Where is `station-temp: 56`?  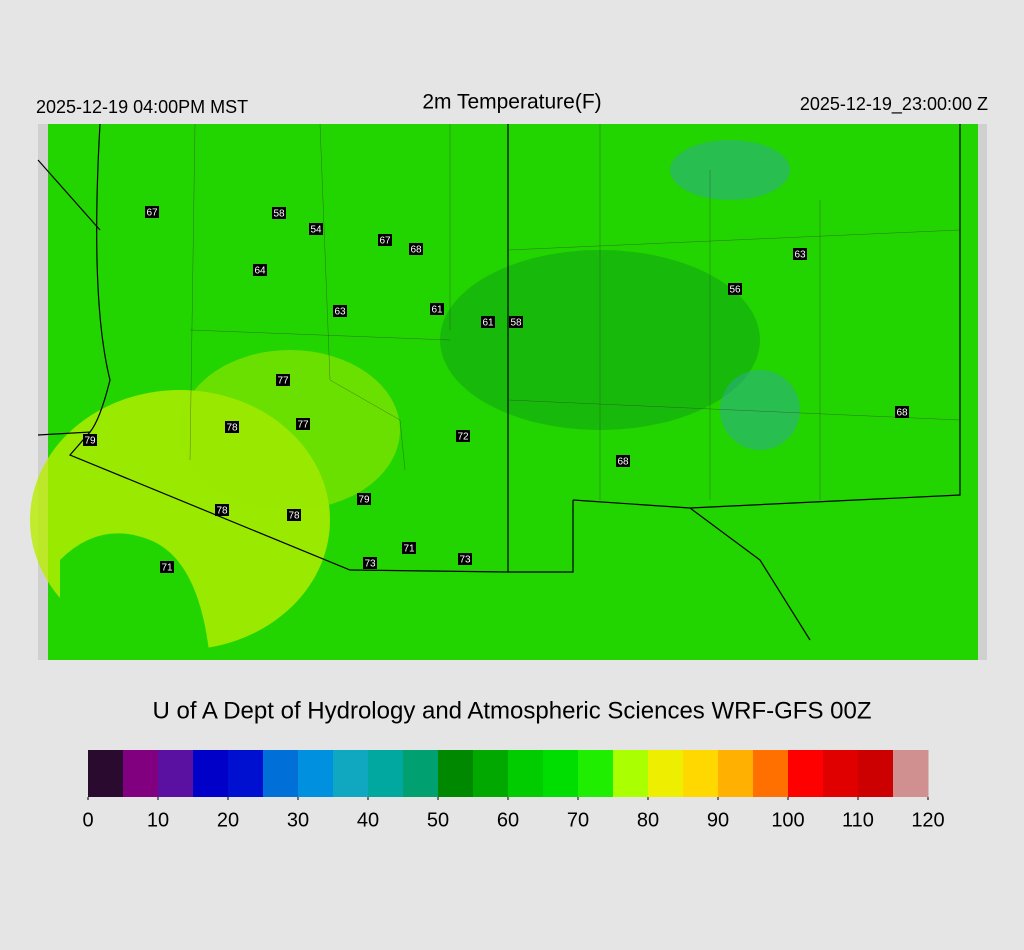
station-temp: 56 is located at coordinates (735, 290).